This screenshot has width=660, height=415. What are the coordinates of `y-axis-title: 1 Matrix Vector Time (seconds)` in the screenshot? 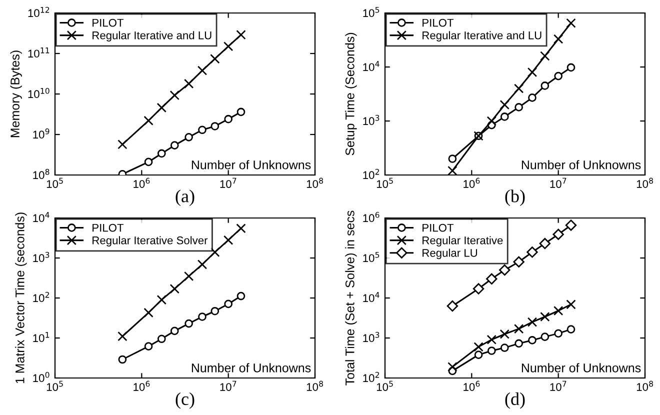 It's located at (21, 298).